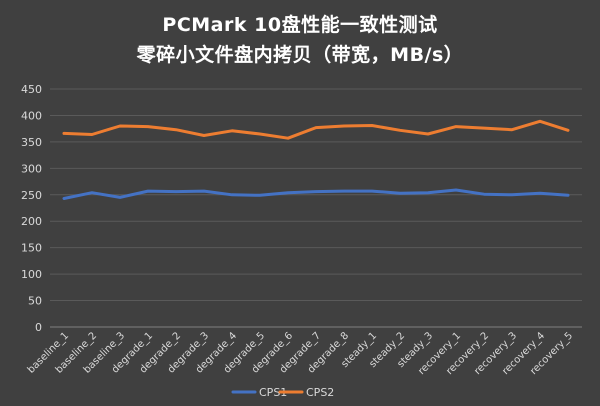  I want to click on y-tick-label-100: 100, so click(31, 274).